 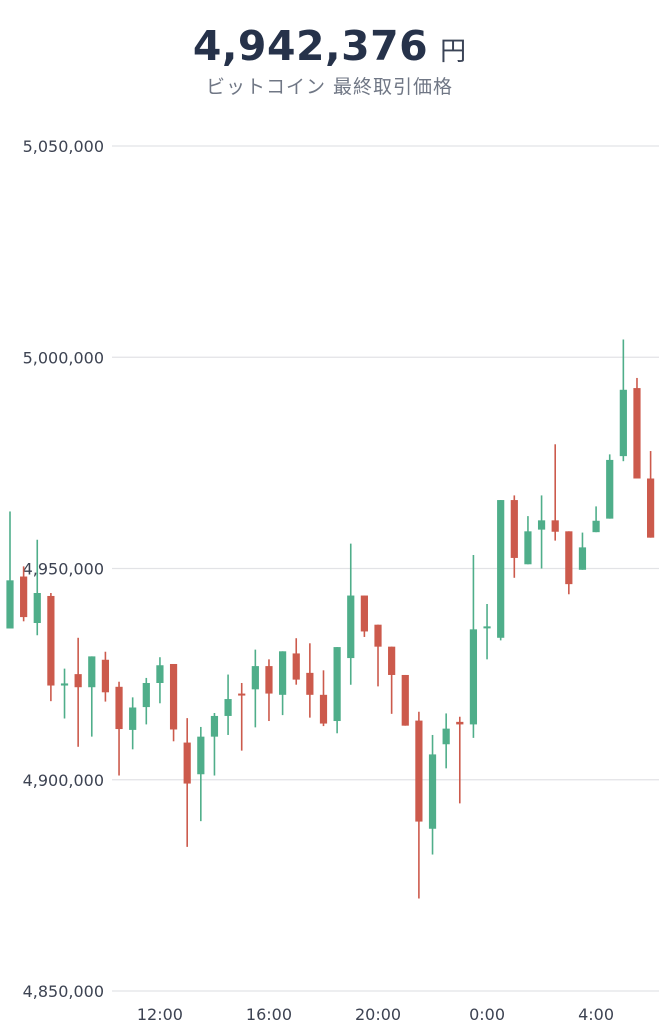 What do you see at coordinates (160, 1014) in the screenshot?
I see `x-tick-label: 12:00` at bounding box center [160, 1014].